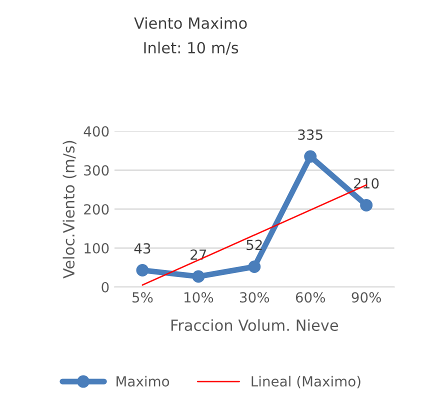  I want to click on y-tick-label: 0, so click(105, 287).